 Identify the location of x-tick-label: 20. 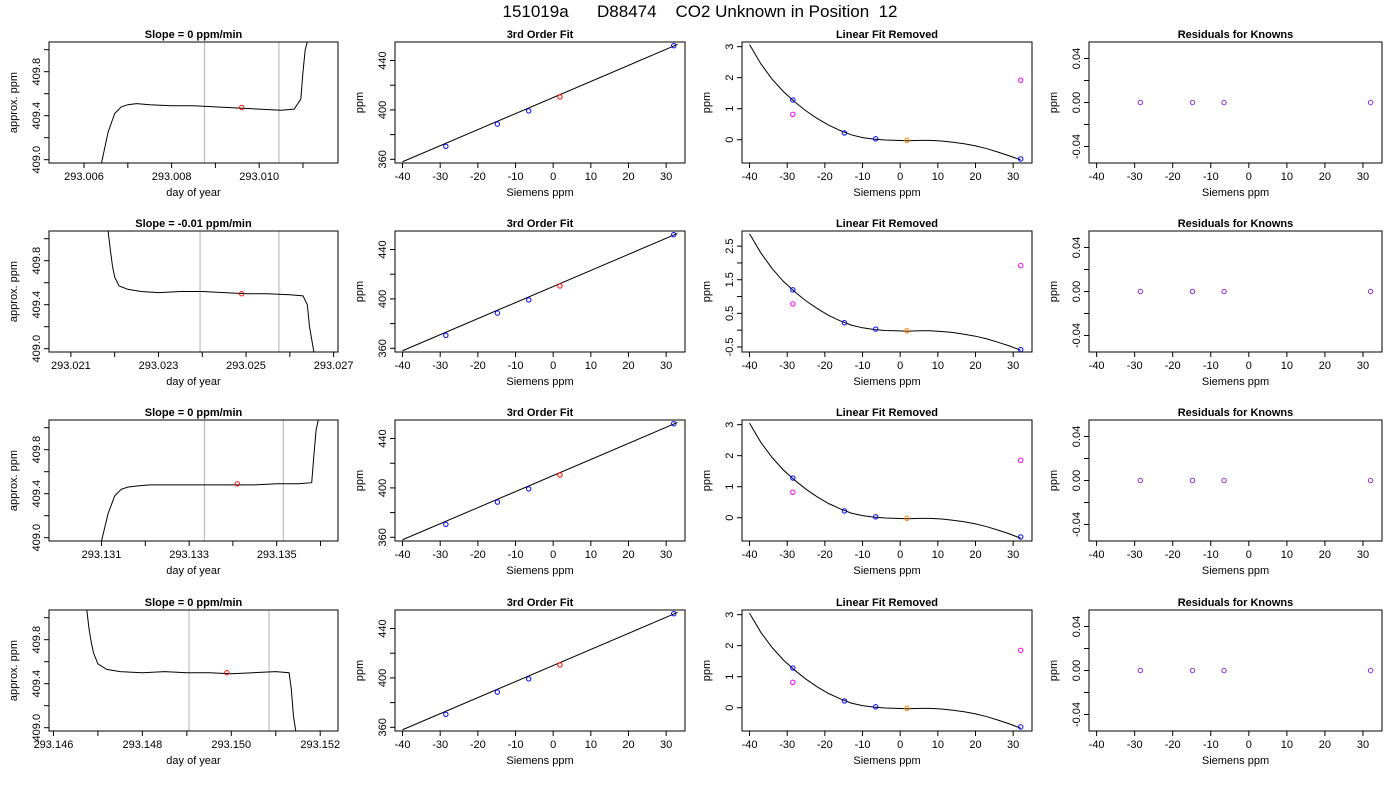
(1325, 745).